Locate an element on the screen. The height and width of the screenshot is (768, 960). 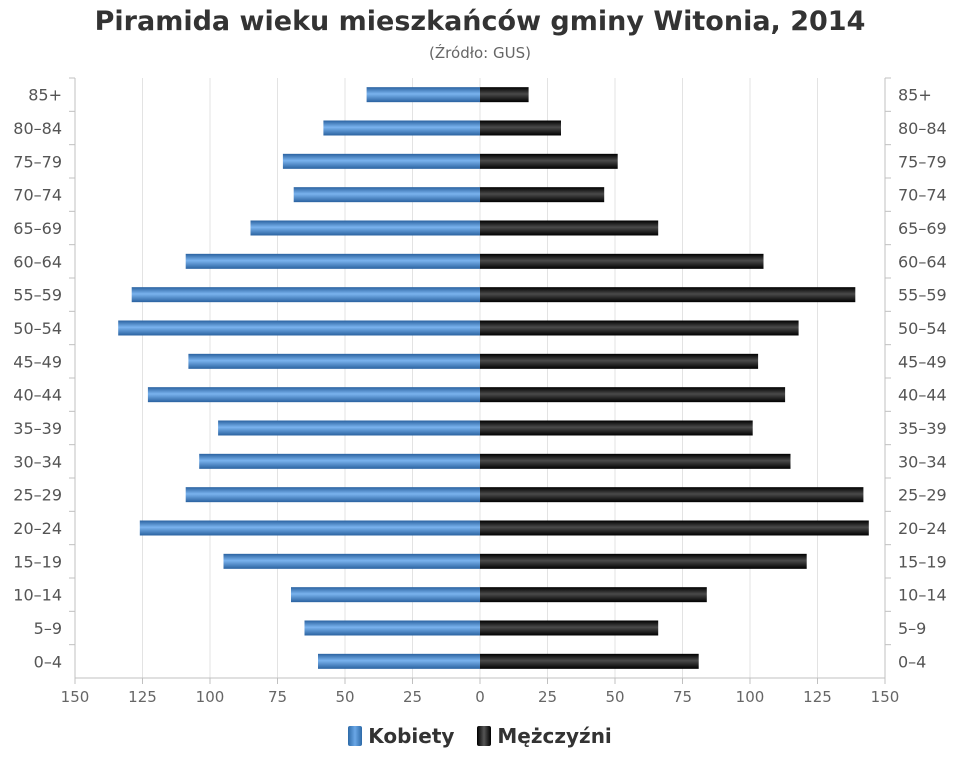
y-category-label-right: 0–4 is located at coordinates (912, 661).